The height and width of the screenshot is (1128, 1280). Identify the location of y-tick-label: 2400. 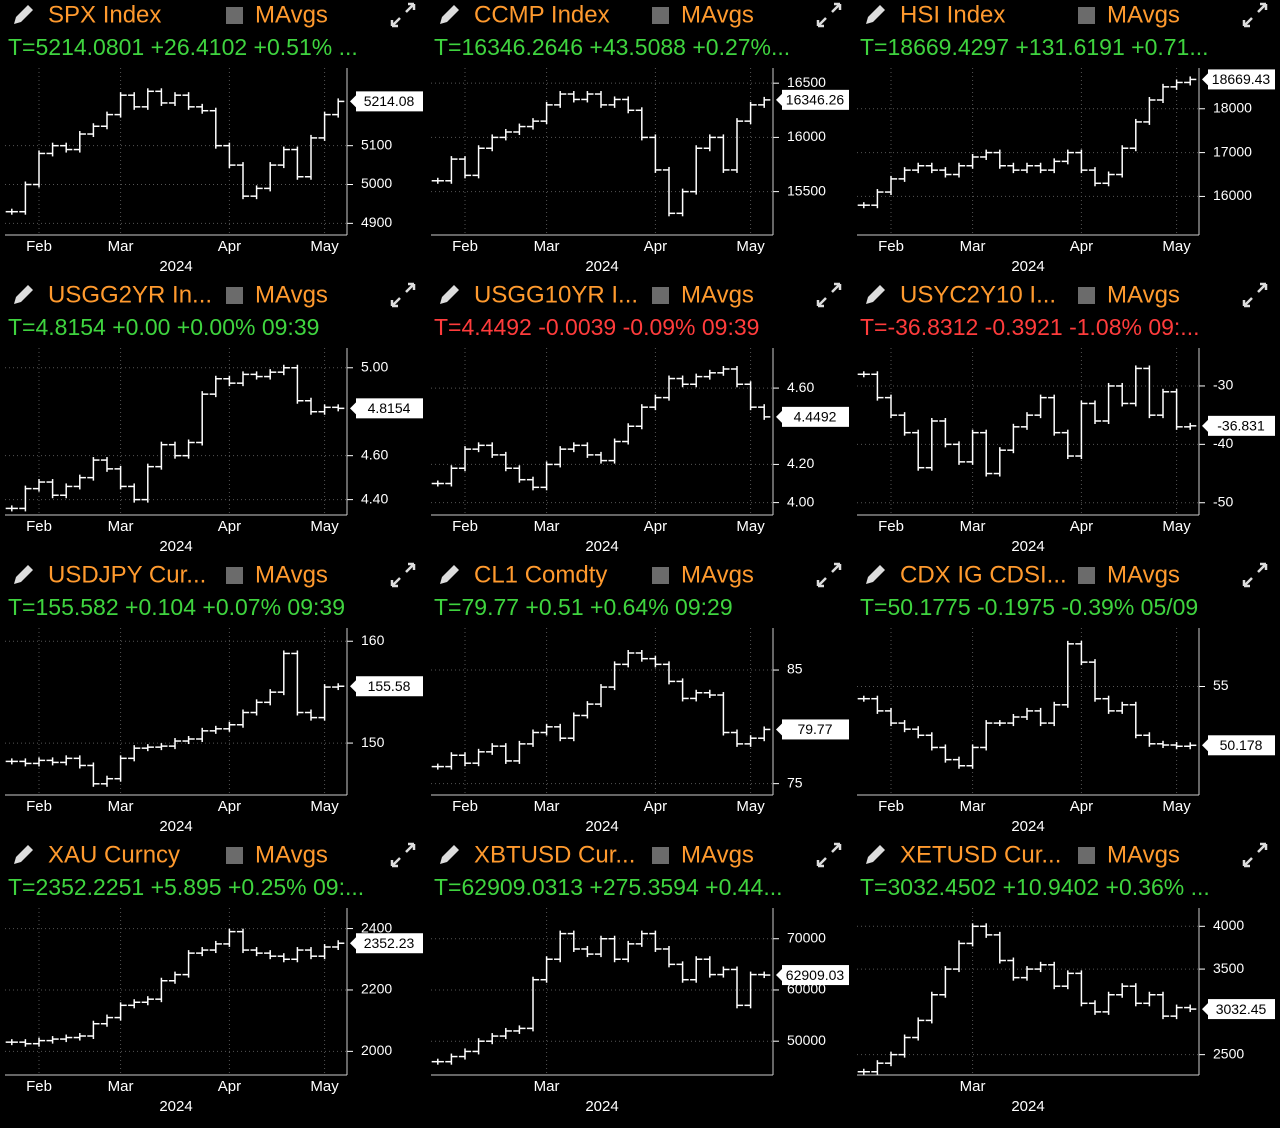
(376, 927).